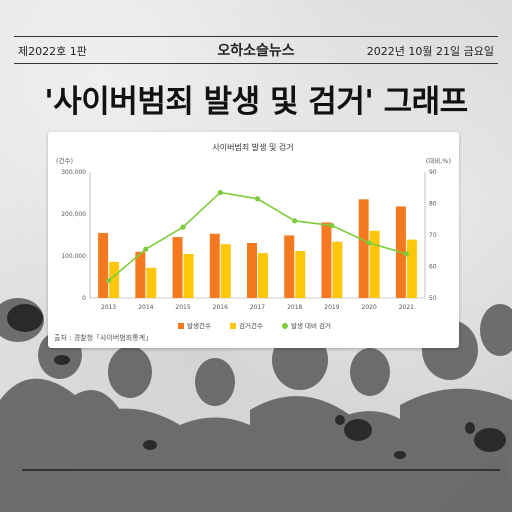 The height and width of the screenshot is (512, 512). What do you see at coordinates (433, 172) in the screenshot?
I see `right-tick-label: 90` at bounding box center [433, 172].